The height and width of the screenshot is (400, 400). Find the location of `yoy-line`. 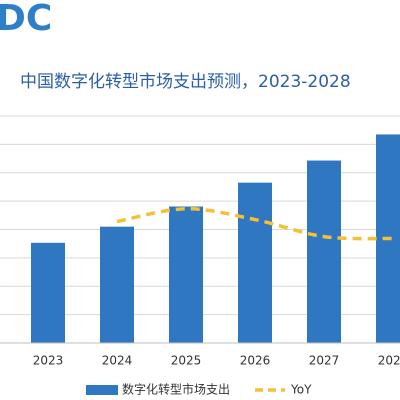

yoy-line is located at coordinates (255, 224).